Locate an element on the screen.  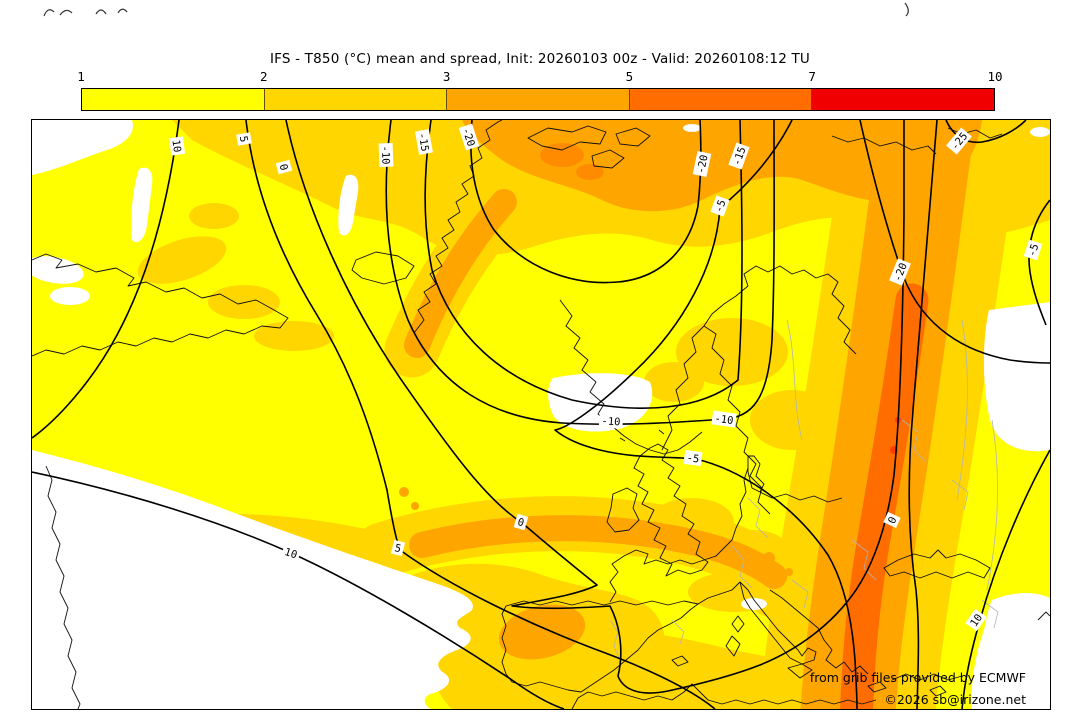
colorbar-tick-5: 5 is located at coordinates (629, 76).